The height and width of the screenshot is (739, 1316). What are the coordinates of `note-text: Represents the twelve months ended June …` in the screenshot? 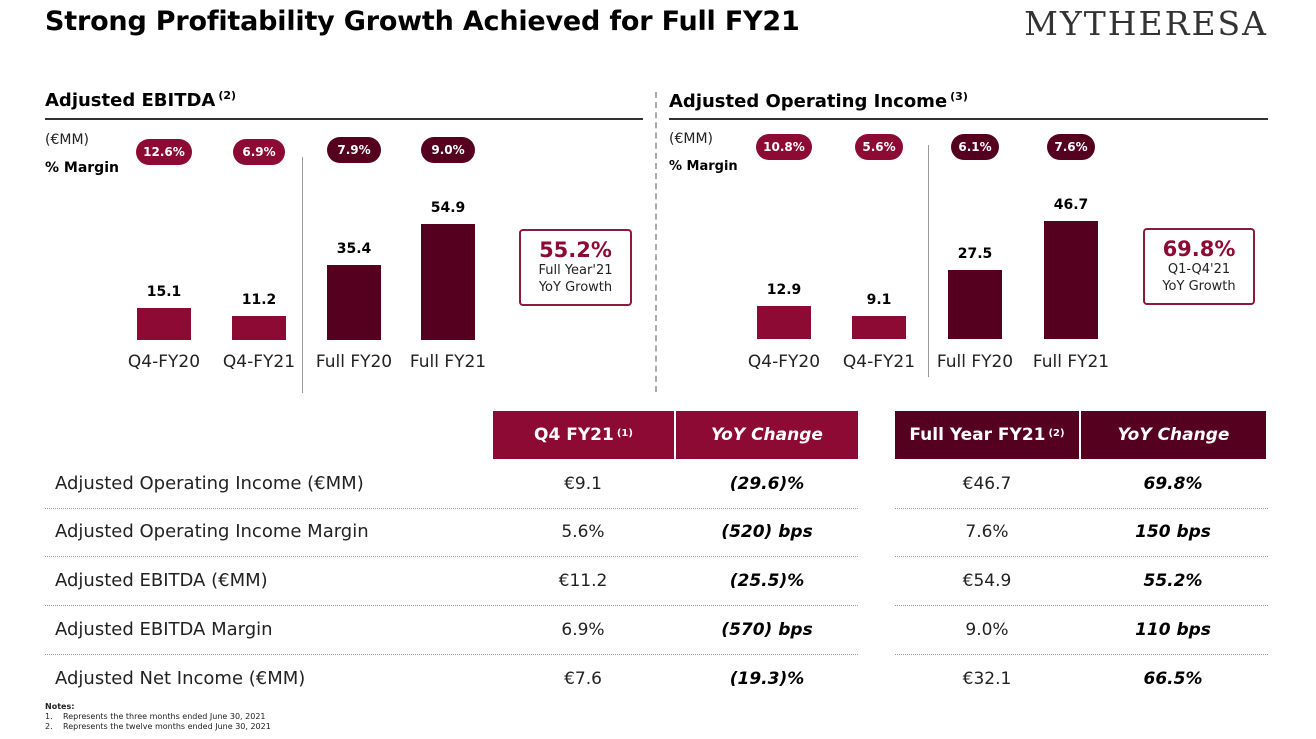 It's located at (167, 726).